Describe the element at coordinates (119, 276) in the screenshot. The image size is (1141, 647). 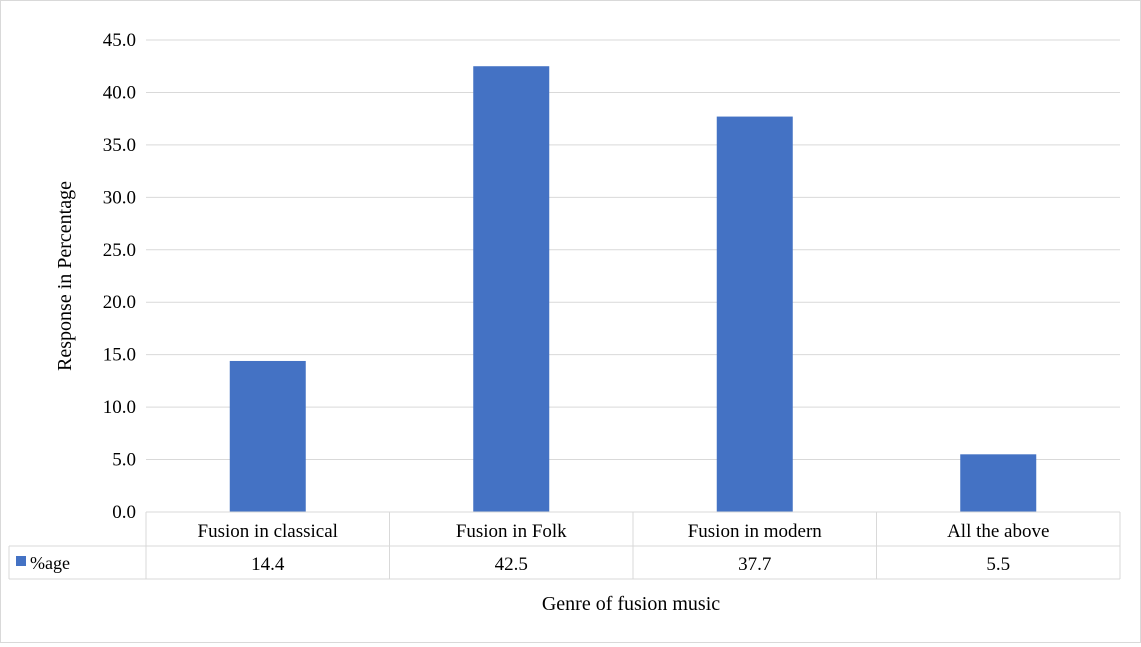
I see `y-axis-tick-labels: 0.0 5.0 10.0 15.0 20.0 25.0 30.0 35.0 40.0 45.0` at that location.